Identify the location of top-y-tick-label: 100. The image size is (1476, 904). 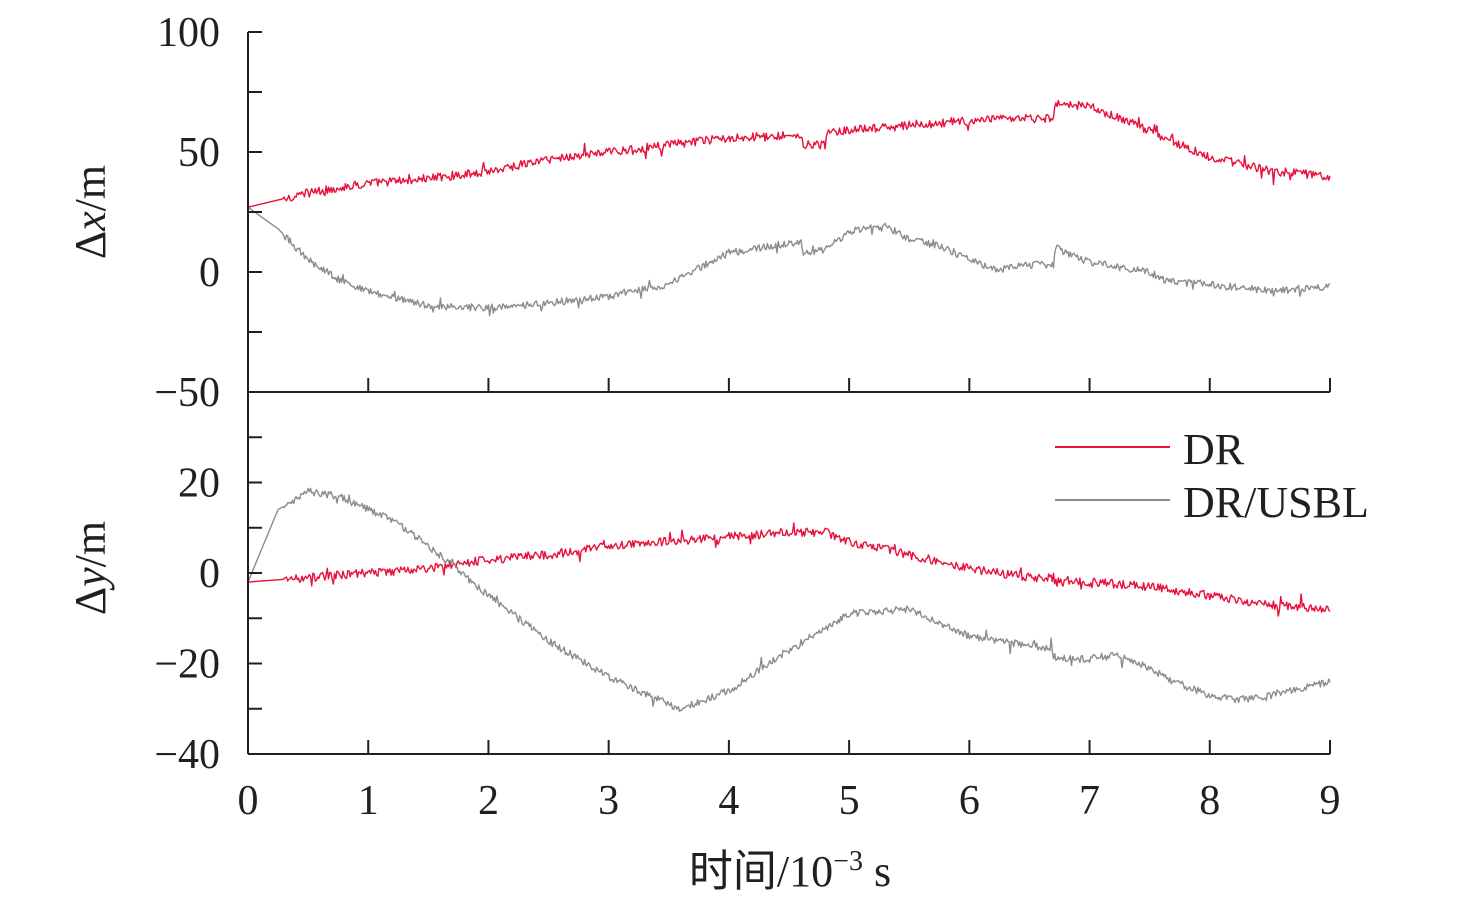
(188, 33).